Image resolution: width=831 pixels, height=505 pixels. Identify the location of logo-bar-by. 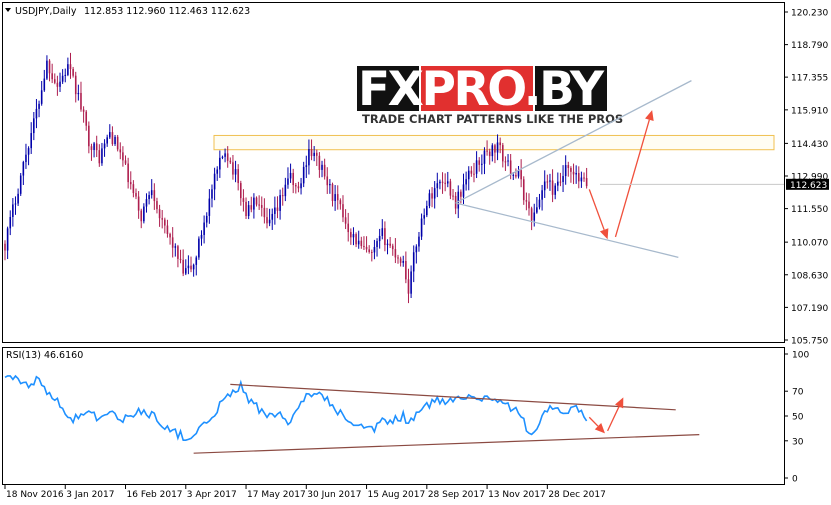
(571, 88).